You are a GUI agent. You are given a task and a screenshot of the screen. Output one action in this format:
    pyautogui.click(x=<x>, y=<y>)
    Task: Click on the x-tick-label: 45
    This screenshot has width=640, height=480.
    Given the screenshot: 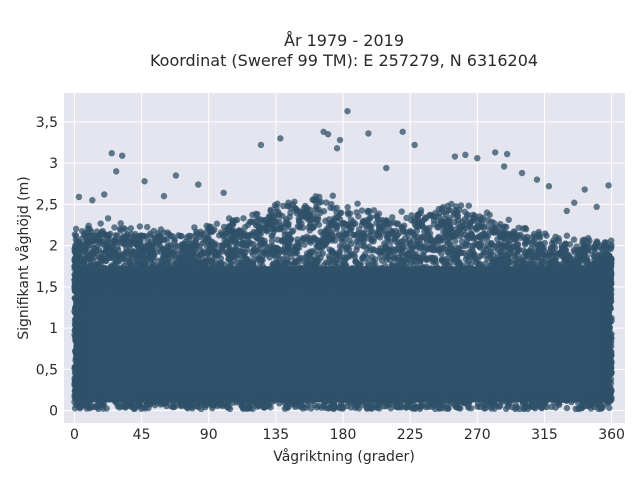 What is the action you would take?
    pyautogui.click(x=142, y=435)
    